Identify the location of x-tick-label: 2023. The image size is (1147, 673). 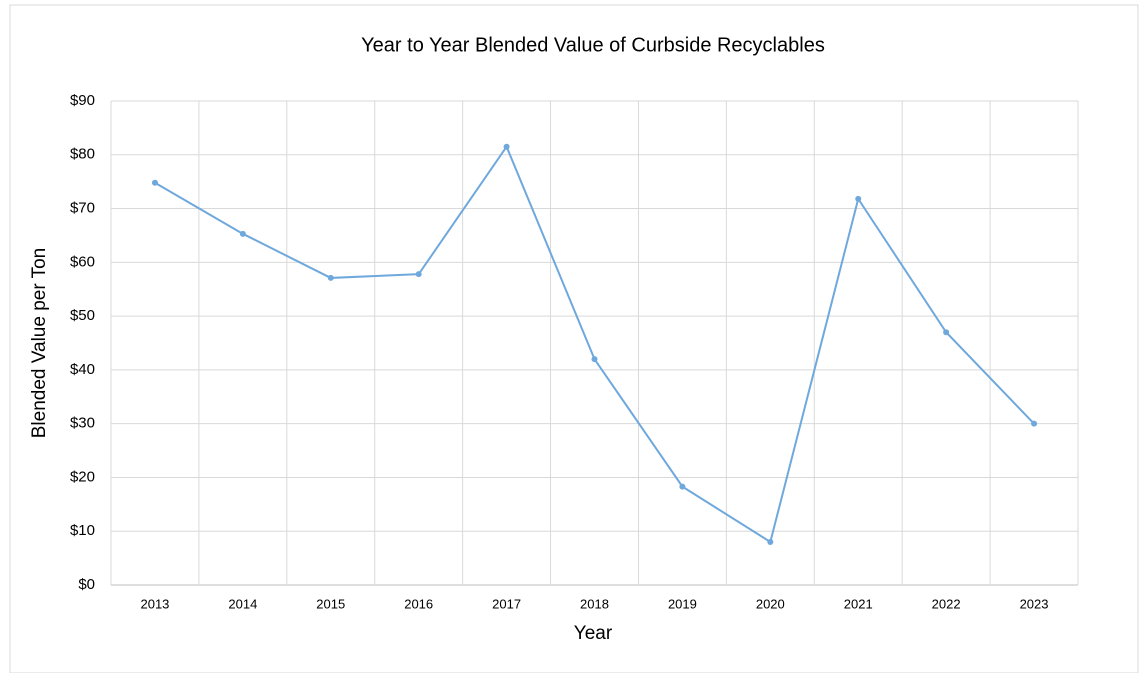
(1034, 603).